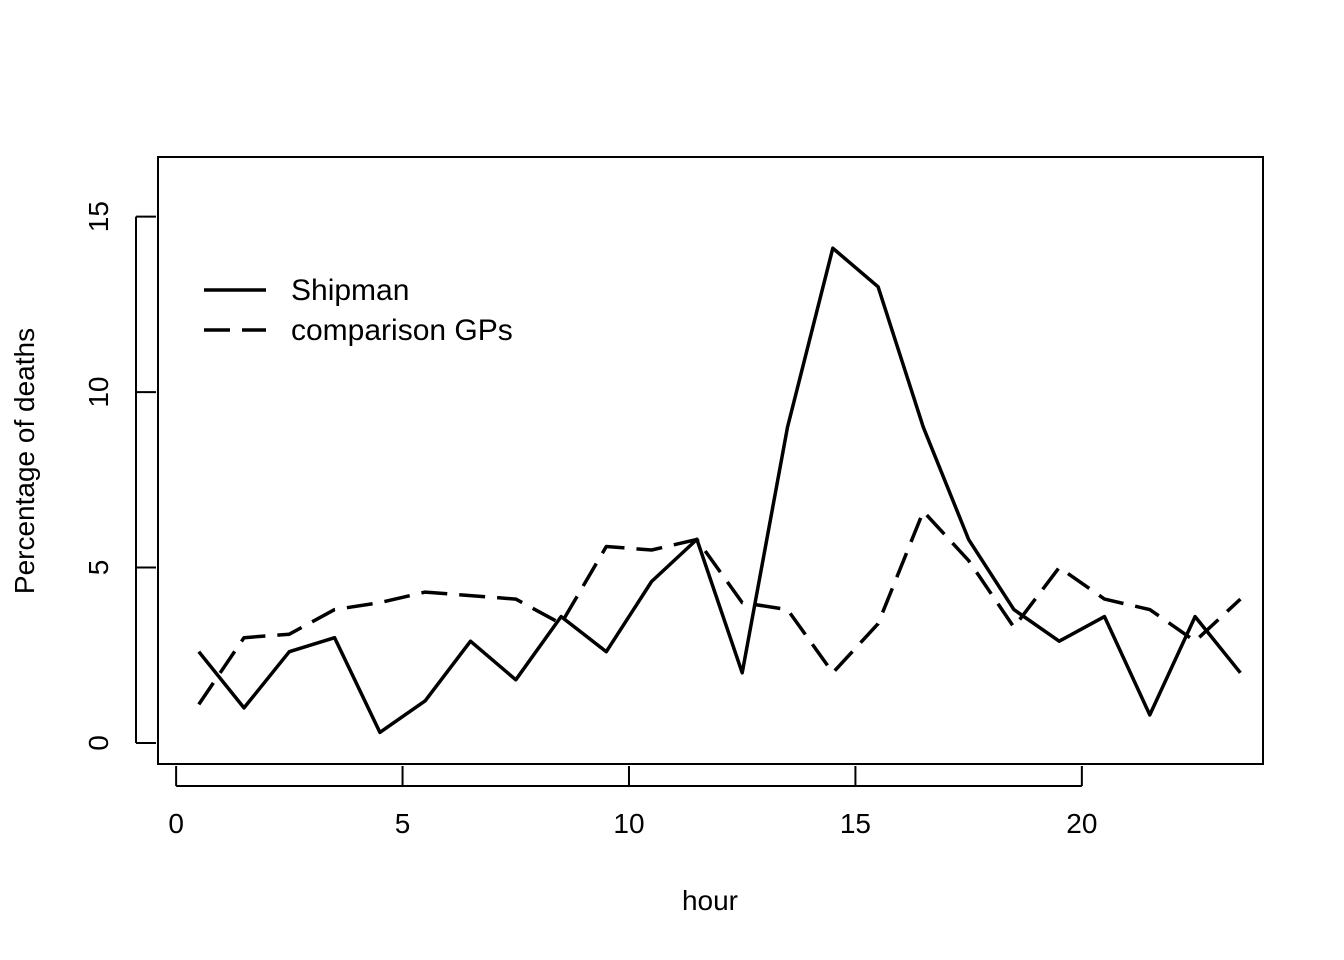  What do you see at coordinates (402, 330) in the screenshot?
I see `legend-label: comparison GPs` at bounding box center [402, 330].